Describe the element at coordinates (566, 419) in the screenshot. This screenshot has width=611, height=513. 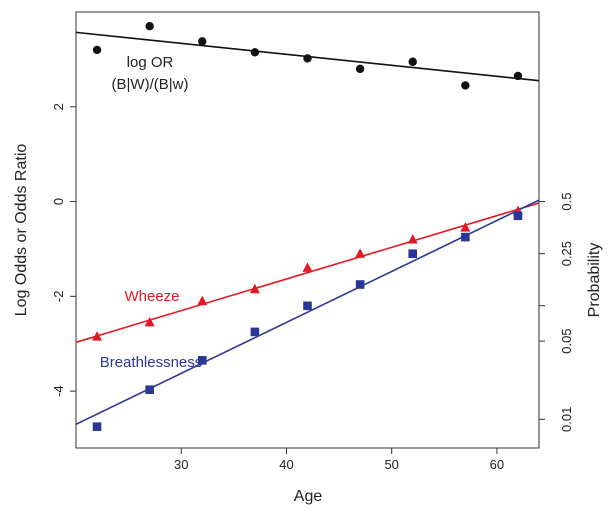
I see `y2-tick-label: 0.01` at that location.